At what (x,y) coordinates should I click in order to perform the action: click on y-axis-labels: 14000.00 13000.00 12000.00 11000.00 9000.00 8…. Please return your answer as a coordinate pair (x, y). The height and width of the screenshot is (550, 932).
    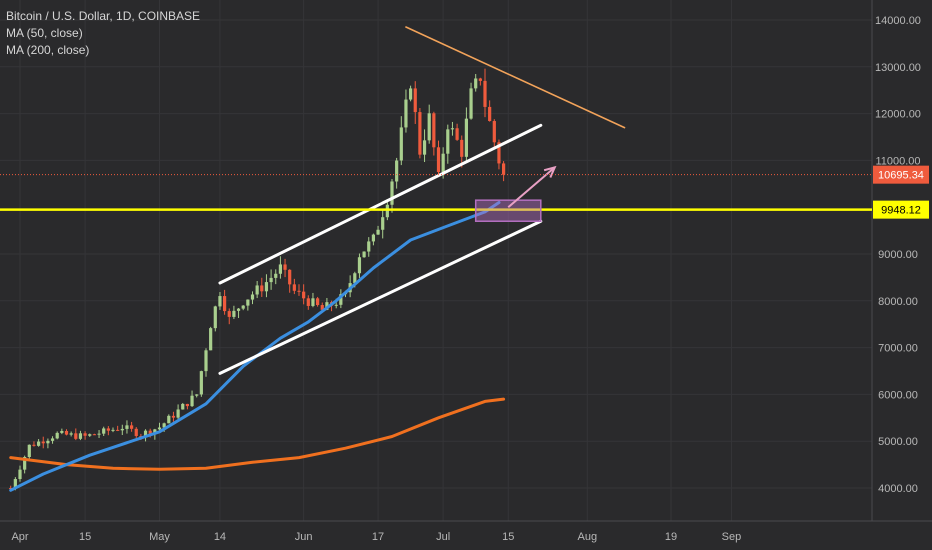
    Looking at the image, I should click on (898, 255).